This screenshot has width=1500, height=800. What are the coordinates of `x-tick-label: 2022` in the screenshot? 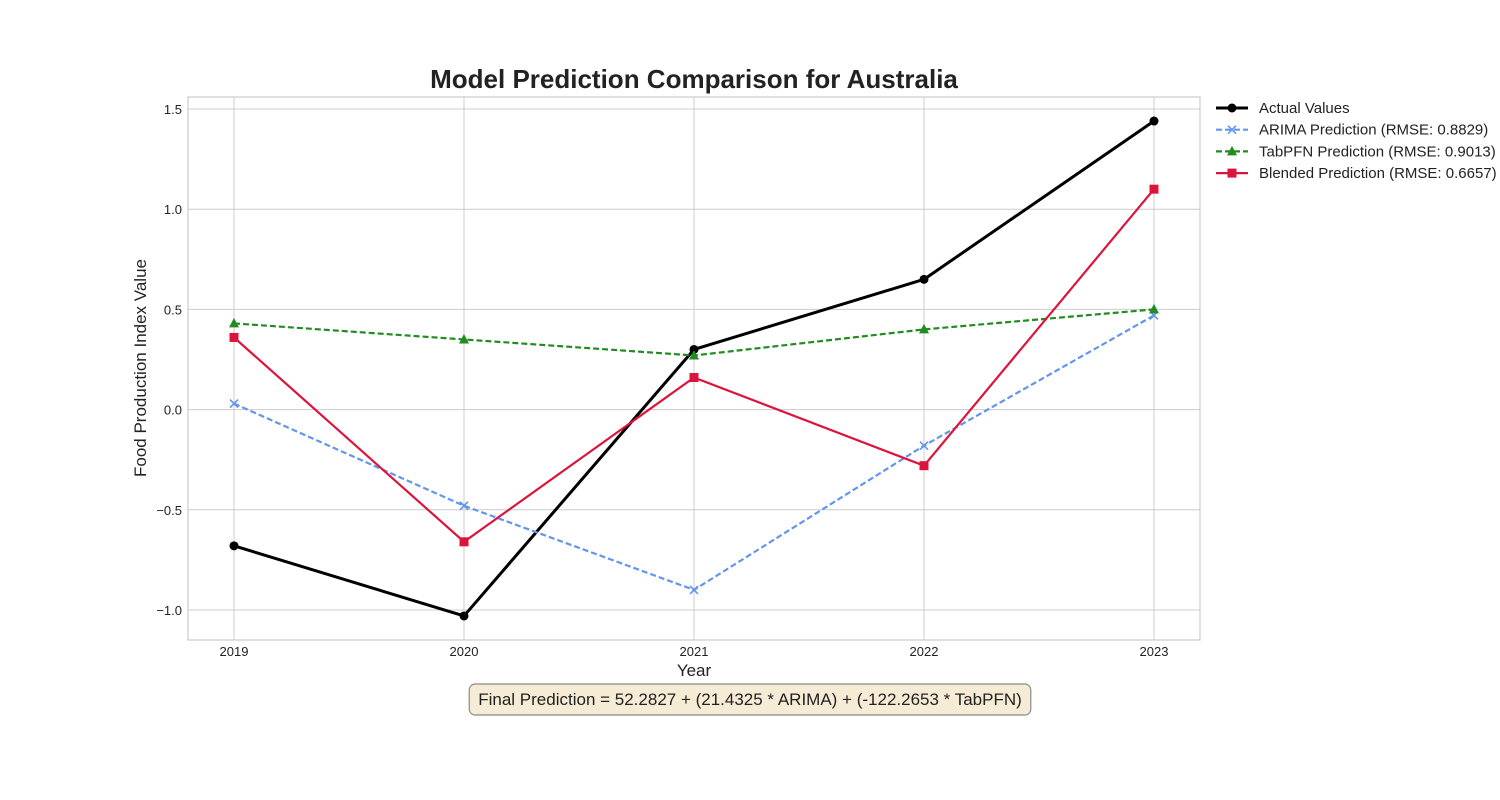 It's located at (924, 651).